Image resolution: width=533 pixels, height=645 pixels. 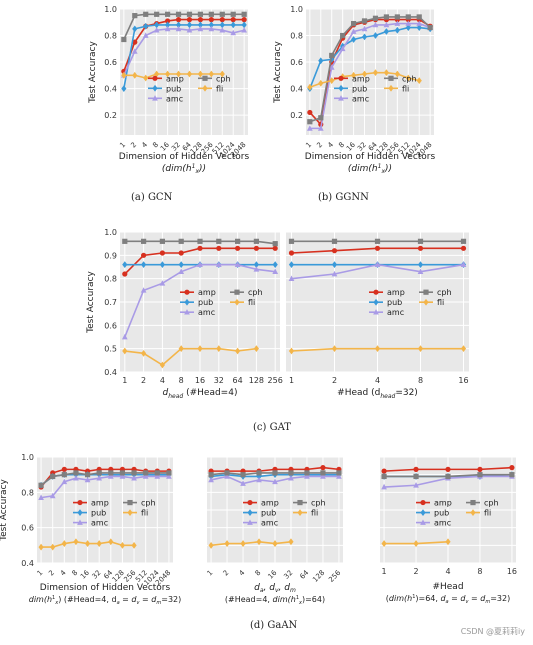 What do you see at coordinates (256, 380) in the screenshot?
I see `x-tick-label: 128` at bounding box center [256, 380].